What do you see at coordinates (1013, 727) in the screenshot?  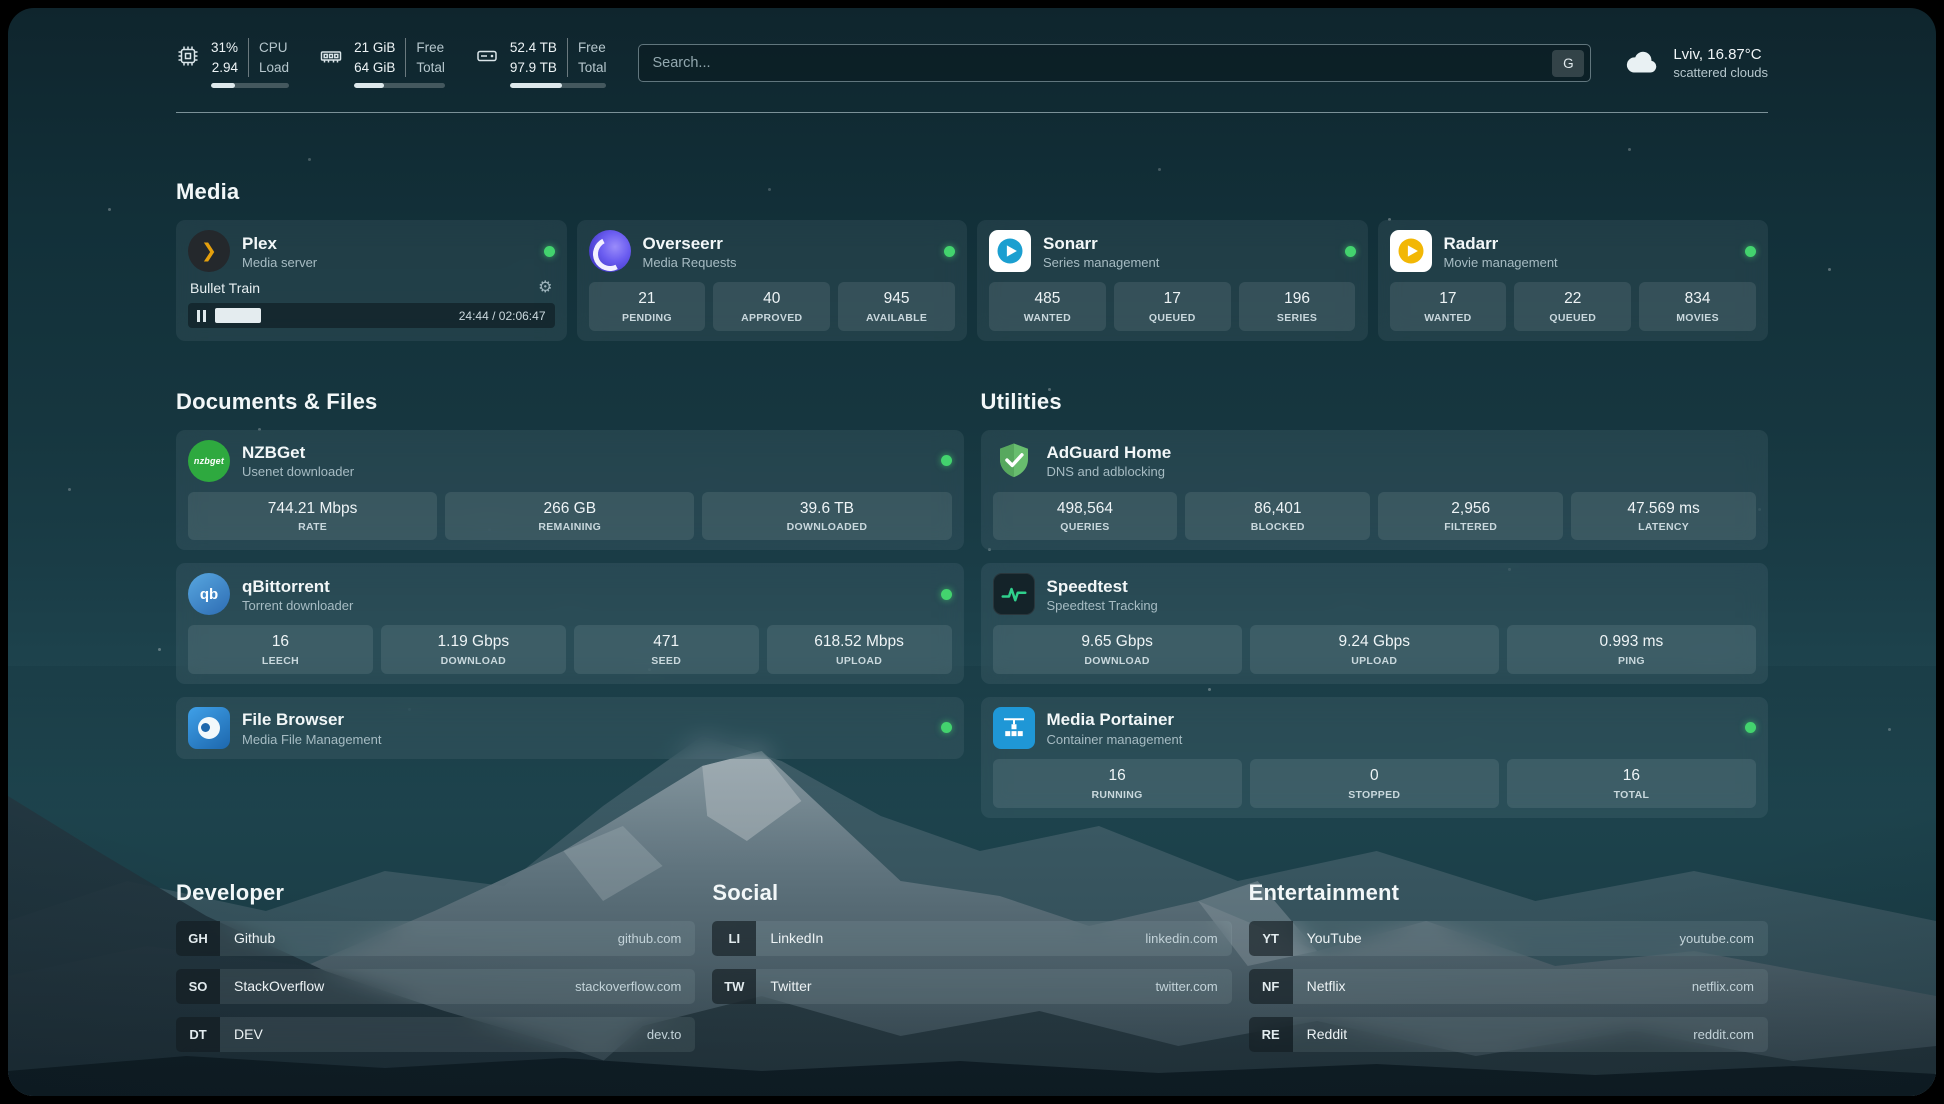 I see `portainer-icon` at bounding box center [1013, 727].